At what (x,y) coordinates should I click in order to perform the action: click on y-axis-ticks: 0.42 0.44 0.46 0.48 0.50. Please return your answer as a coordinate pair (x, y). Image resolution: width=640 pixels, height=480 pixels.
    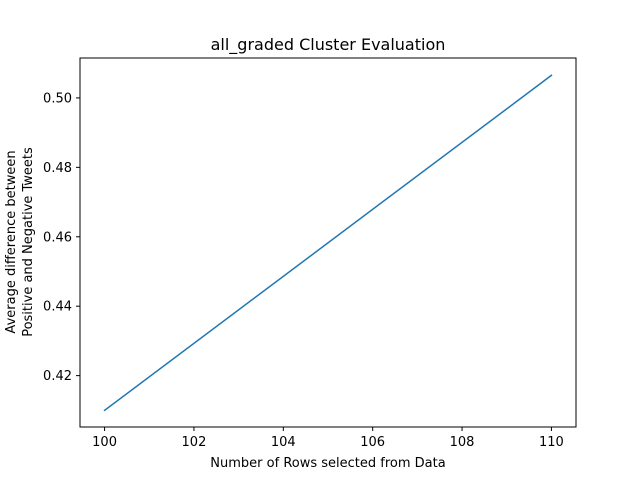
    Looking at the image, I should click on (61, 237).